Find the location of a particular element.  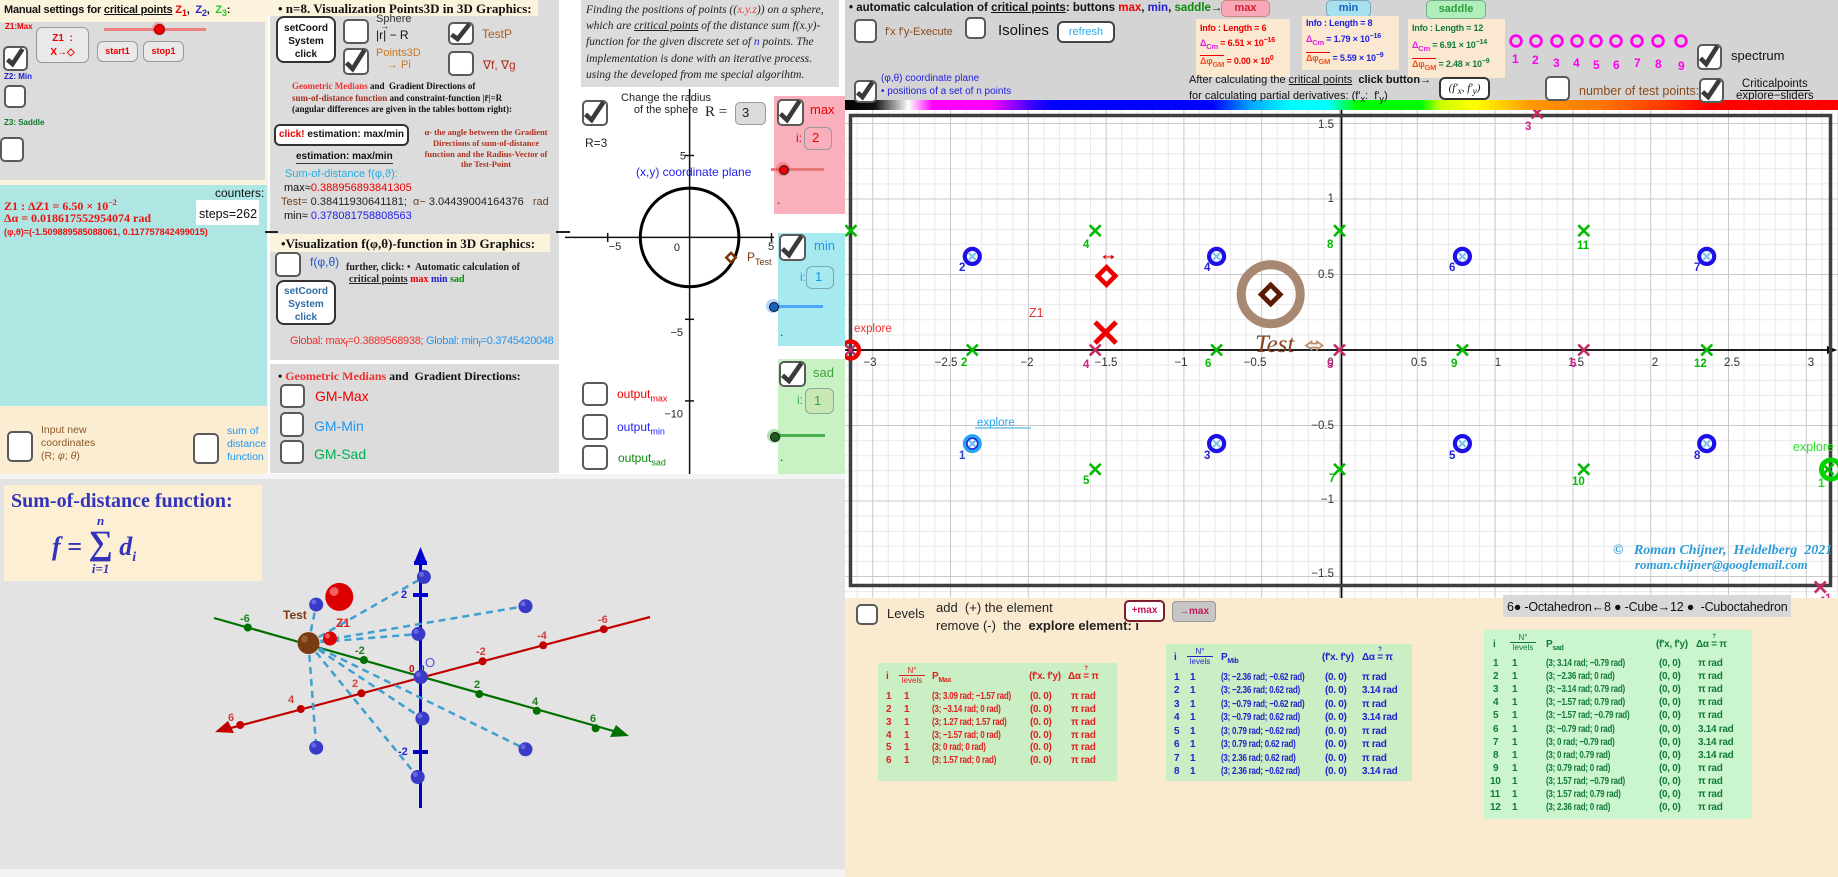

svg-text: 2.5 is located at coordinates (1732, 363).